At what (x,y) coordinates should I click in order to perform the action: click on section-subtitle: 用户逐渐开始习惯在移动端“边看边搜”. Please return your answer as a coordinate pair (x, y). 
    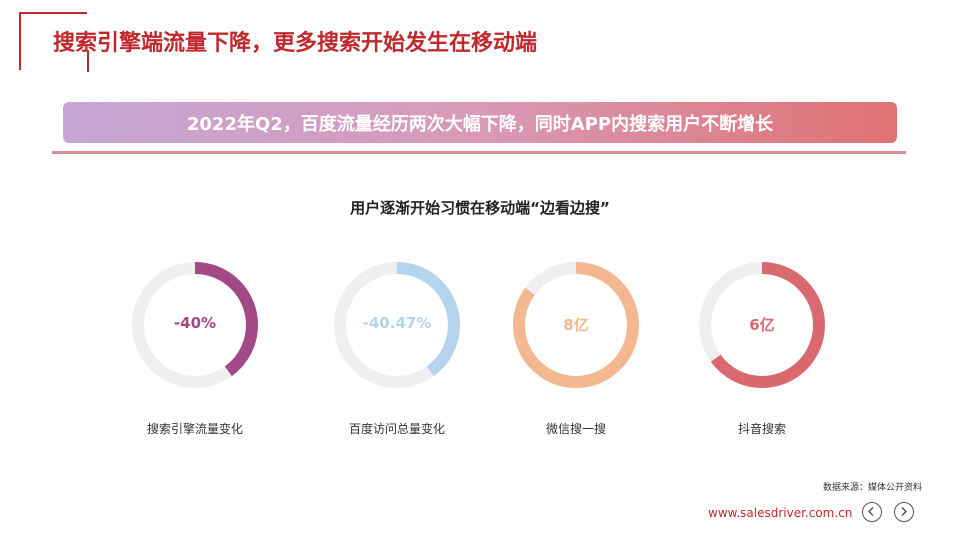
    Looking at the image, I should click on (480, 208).